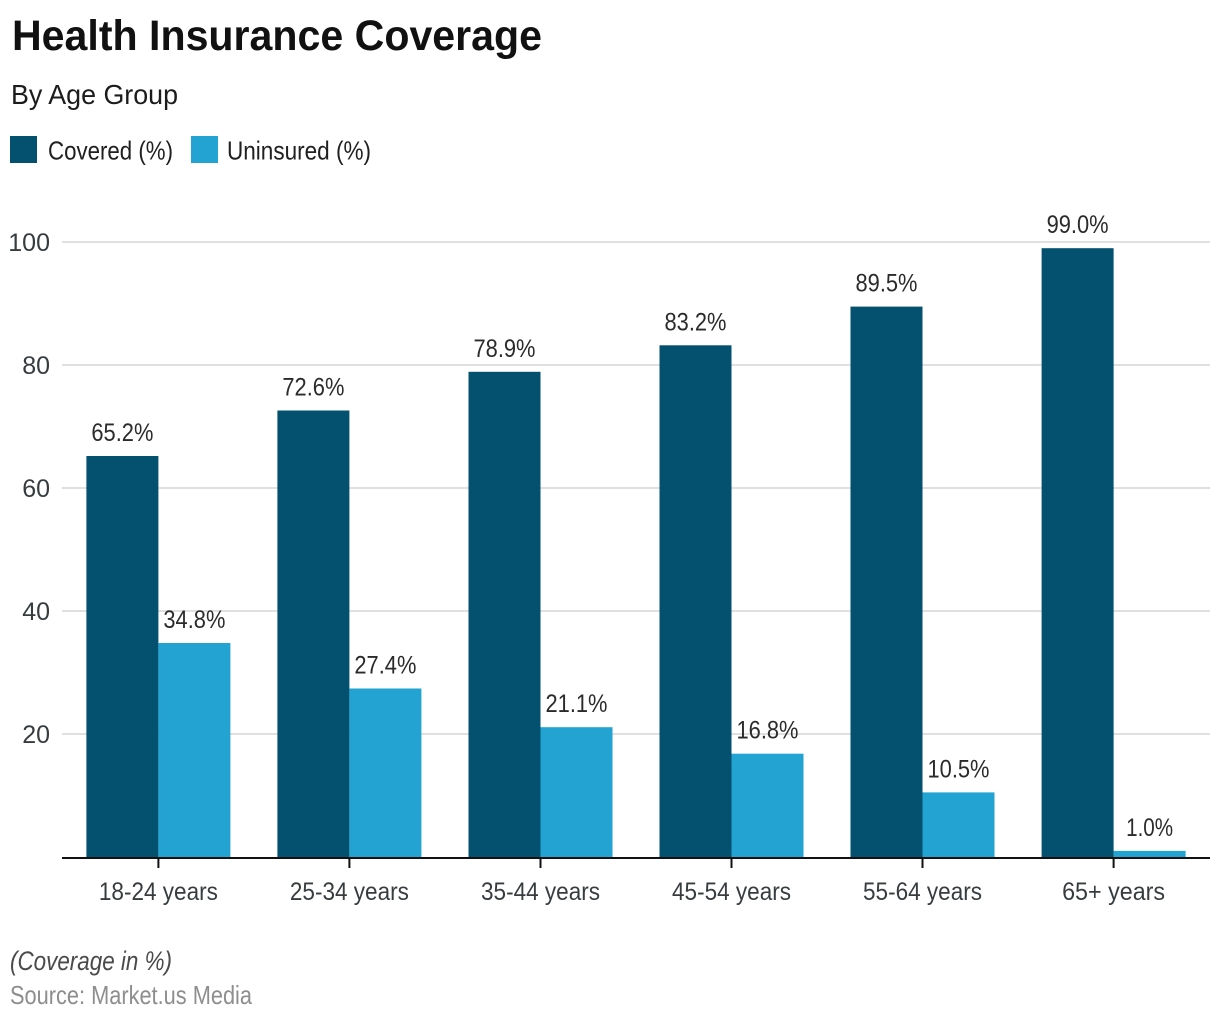 The height and width of the screenshot is (1020, 1220). What do you see at coordinates (158, 892) in the screenshot?
I see `svg-text: 18-24 years` at bounding box center [158, 892].